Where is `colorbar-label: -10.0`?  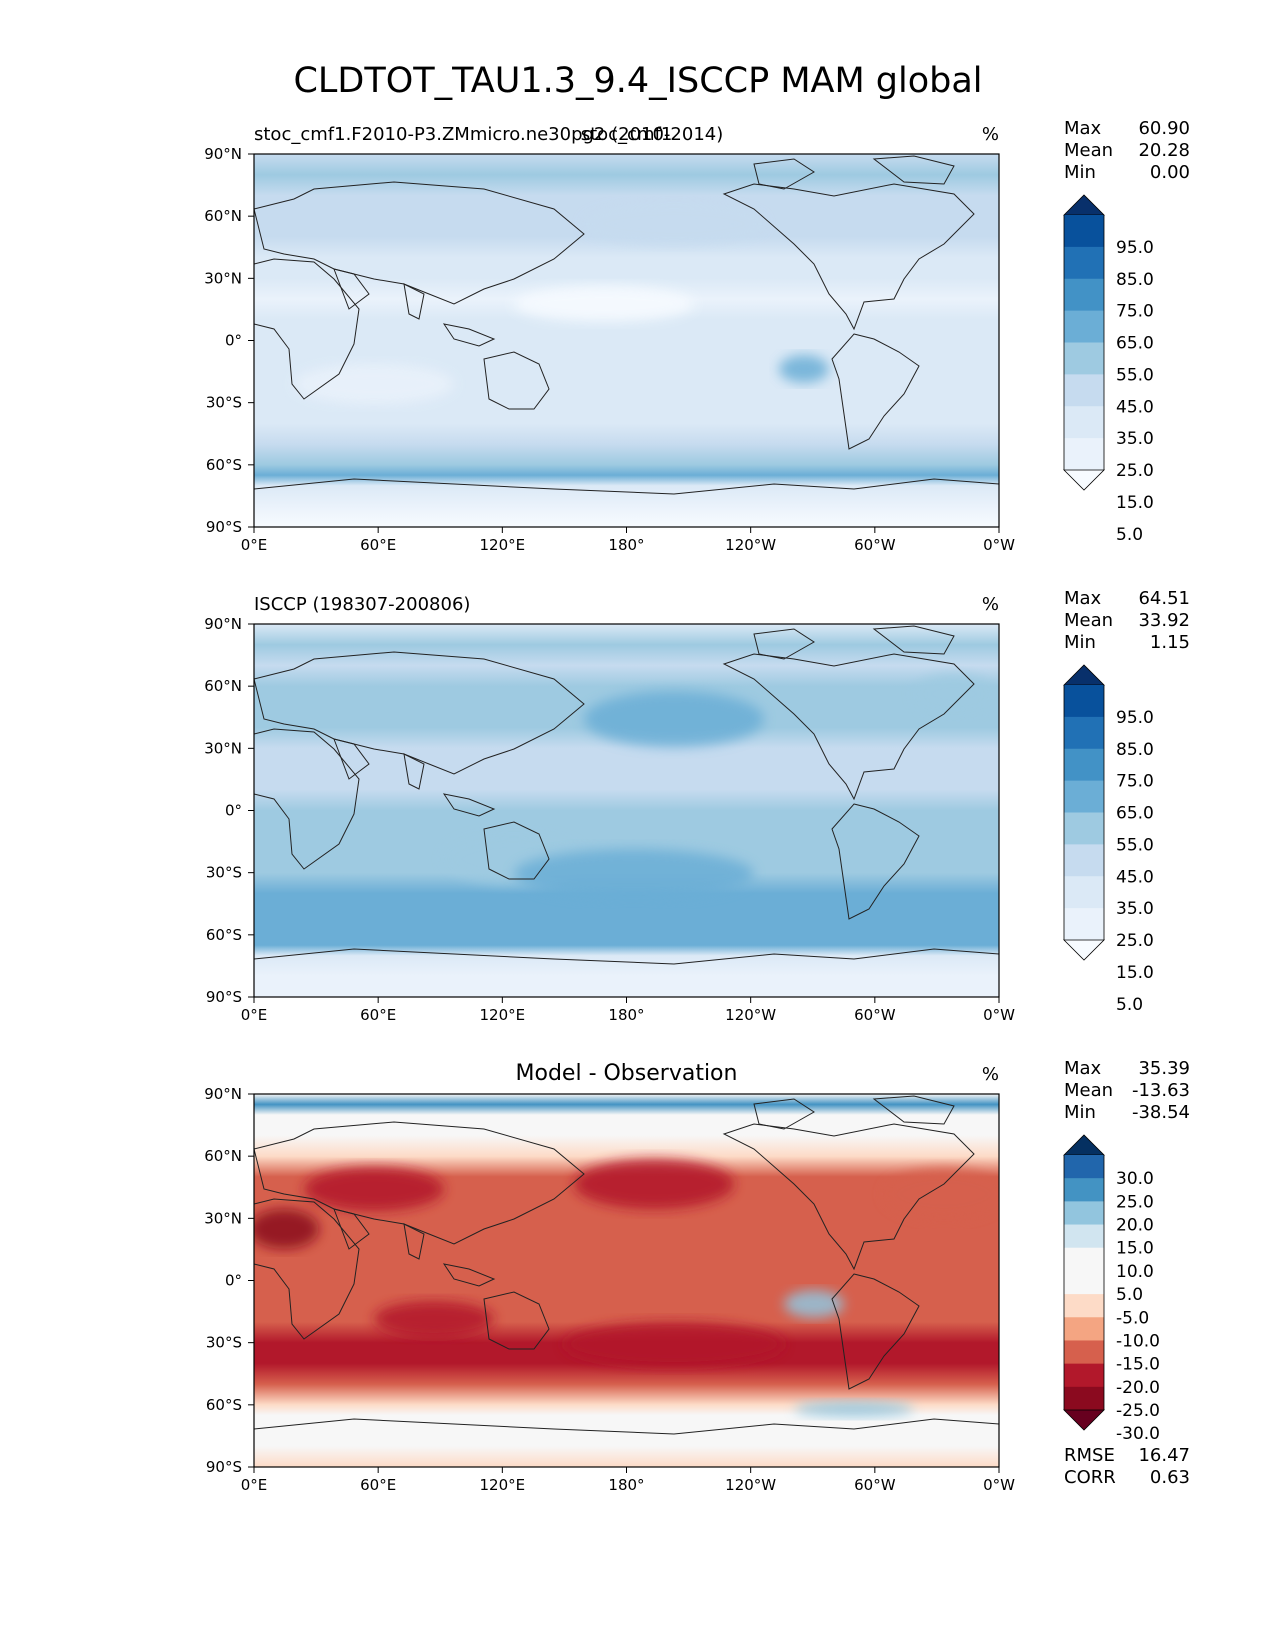 colorbar-label: -10.0 is located at coordinates (1138, 1341).